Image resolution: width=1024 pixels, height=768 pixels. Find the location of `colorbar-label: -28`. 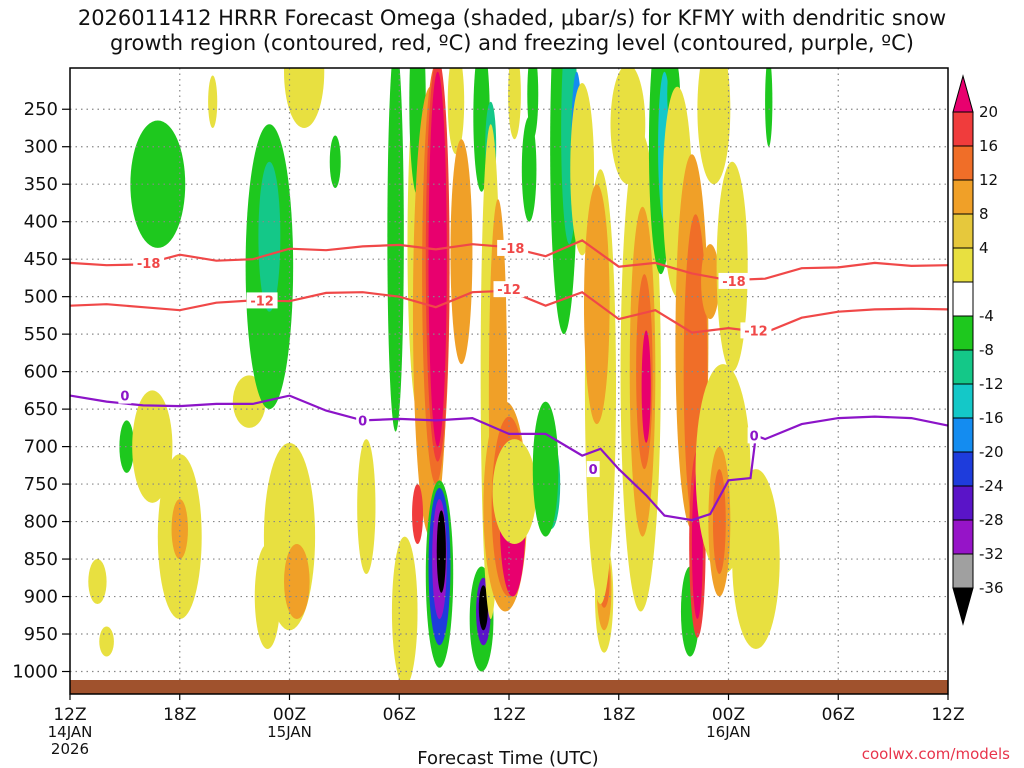

colorbar-label: -28 is located at coordinates (991, 520).